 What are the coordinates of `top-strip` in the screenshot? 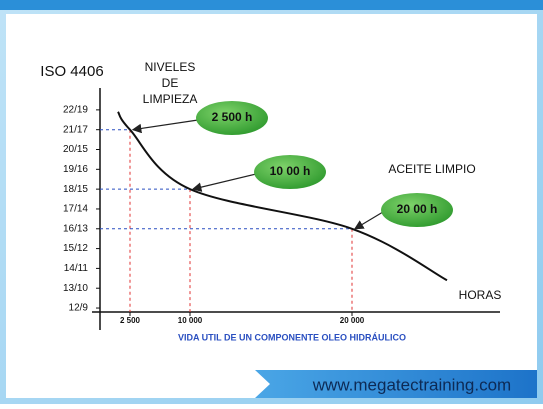 It's located at (271, 5).